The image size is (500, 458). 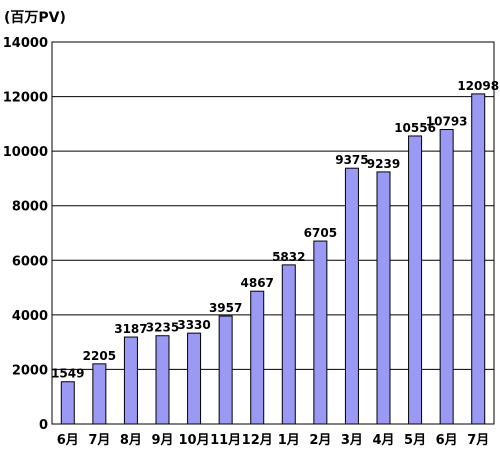 What do you see at coordinates (447, 122) in the screenshot?
I see `data-label: 10793` at bounding box center [447, 122].